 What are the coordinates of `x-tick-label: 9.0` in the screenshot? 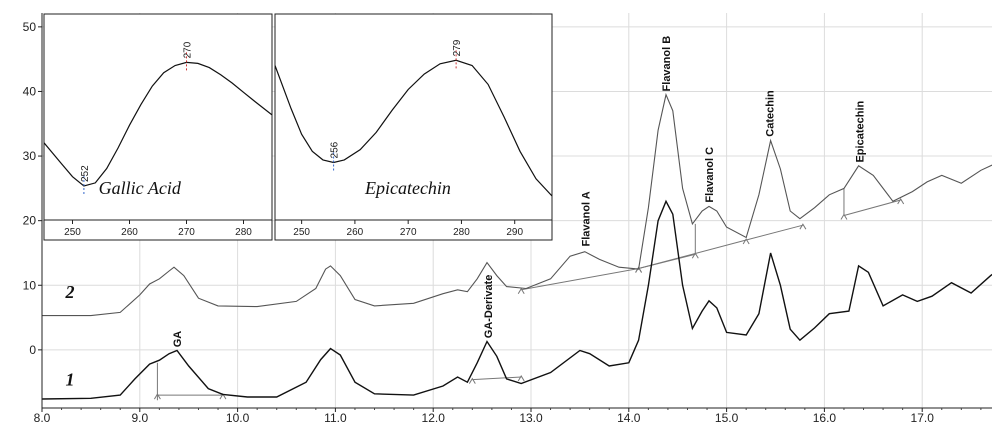 It's located at (139, 417).